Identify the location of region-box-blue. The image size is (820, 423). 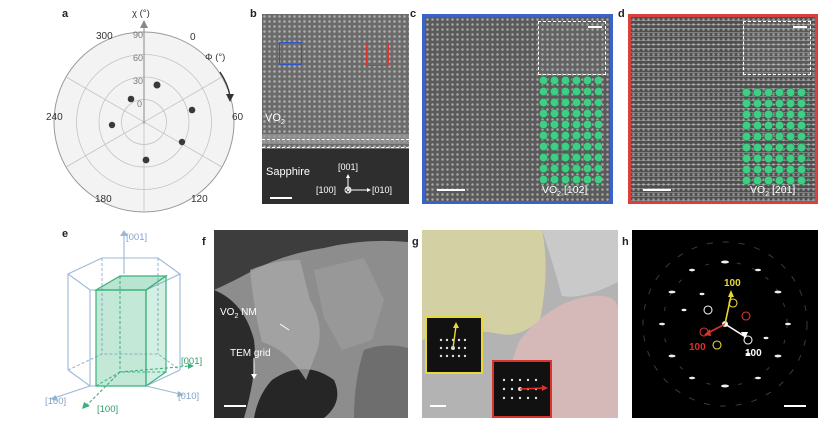
(290, 53).